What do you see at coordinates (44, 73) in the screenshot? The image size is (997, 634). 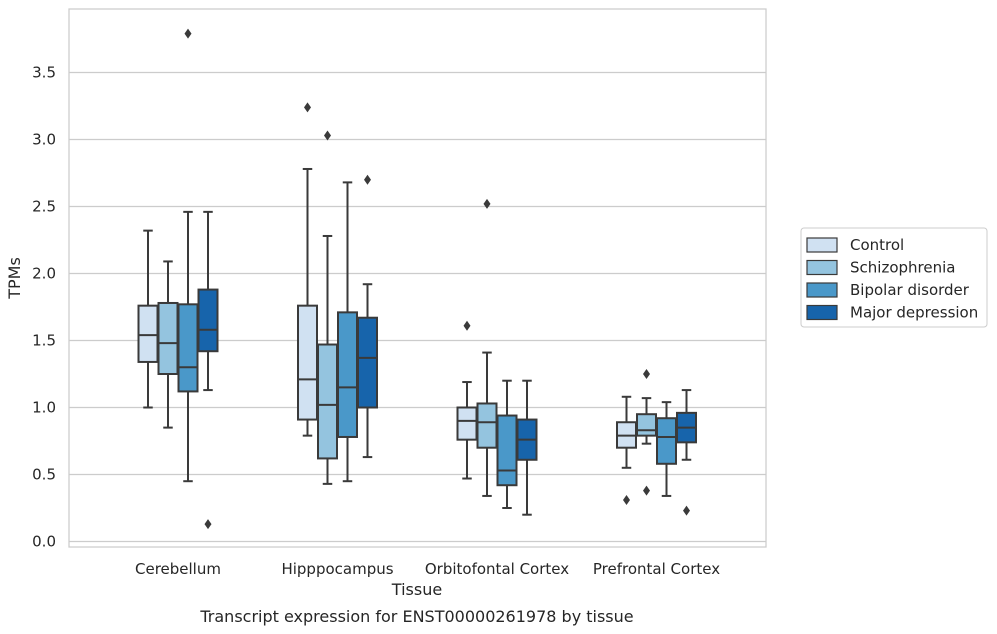 I see `y-tick-label: 3.5` at bounding box center [44, 73].